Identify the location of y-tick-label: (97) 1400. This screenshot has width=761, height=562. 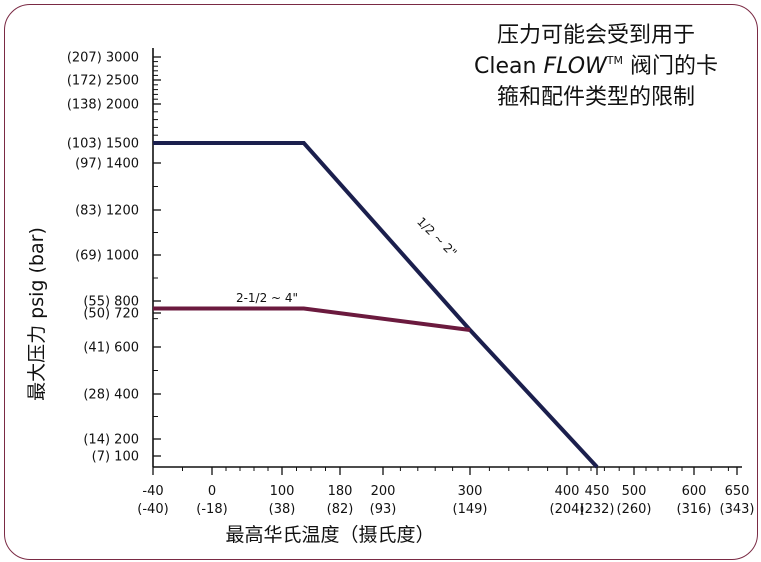
(107, 164).